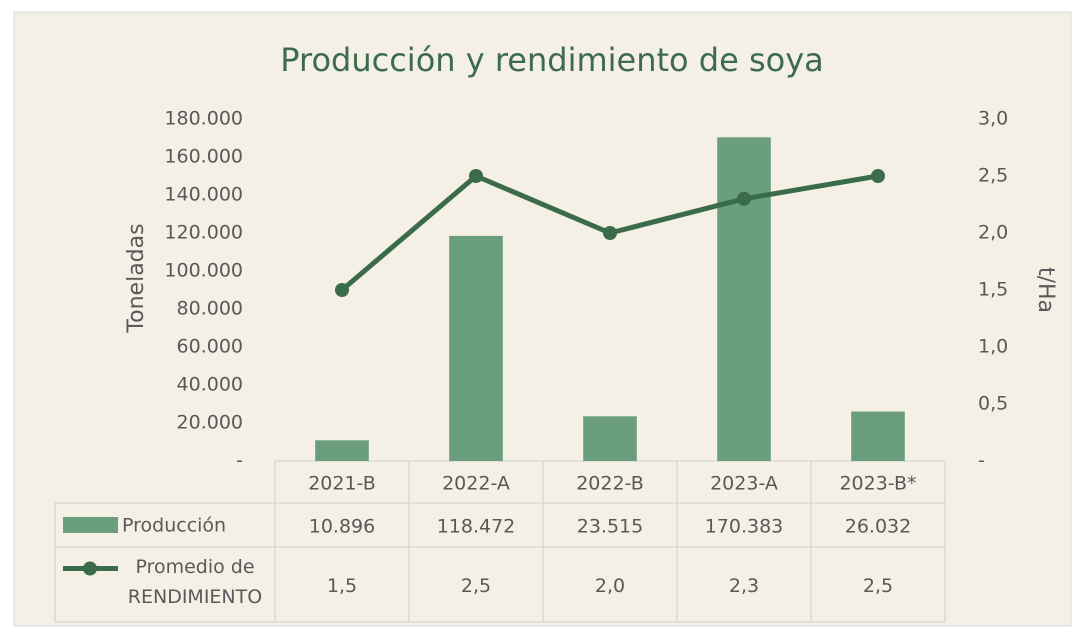  Describe the element at coordinates (610, 527) in the screenshot. I see `table-value: 23.515` at that location.